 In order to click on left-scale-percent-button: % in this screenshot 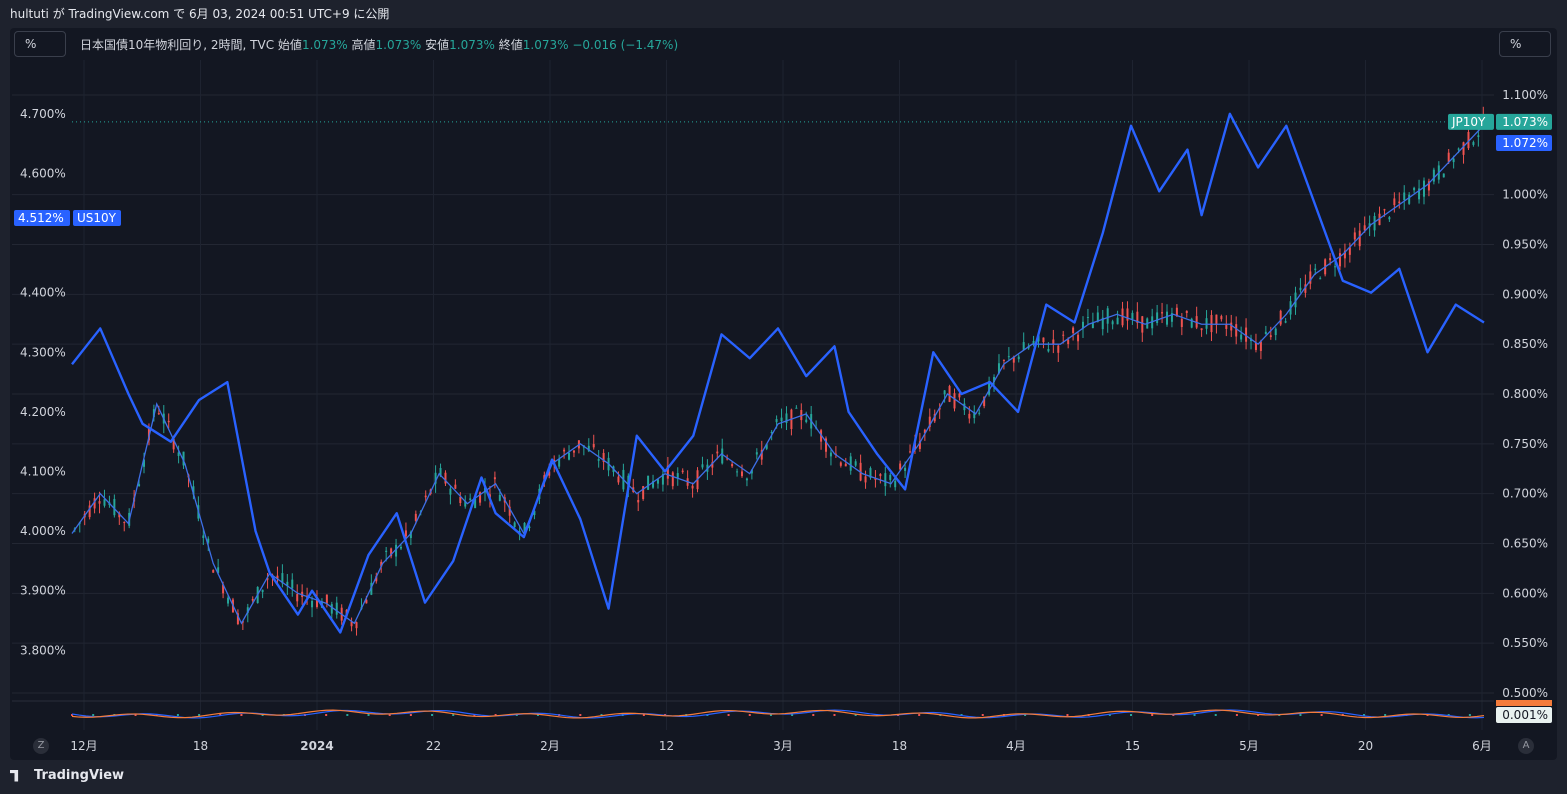, I will do `click(40, 44)`.